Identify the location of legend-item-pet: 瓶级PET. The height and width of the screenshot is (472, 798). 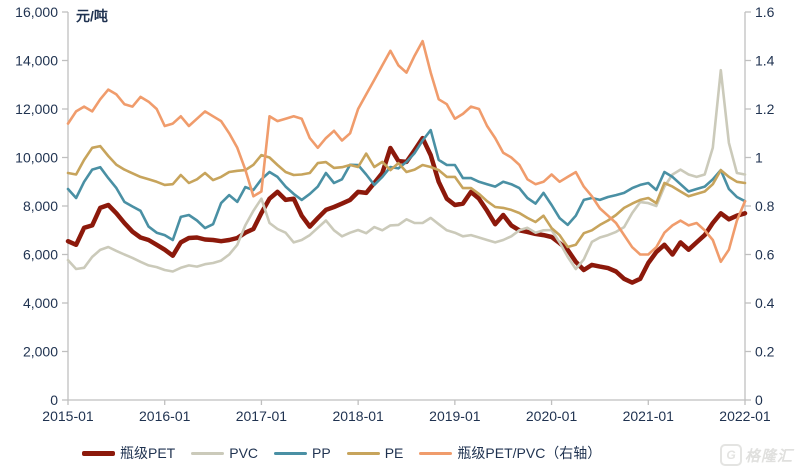
(128, 453).